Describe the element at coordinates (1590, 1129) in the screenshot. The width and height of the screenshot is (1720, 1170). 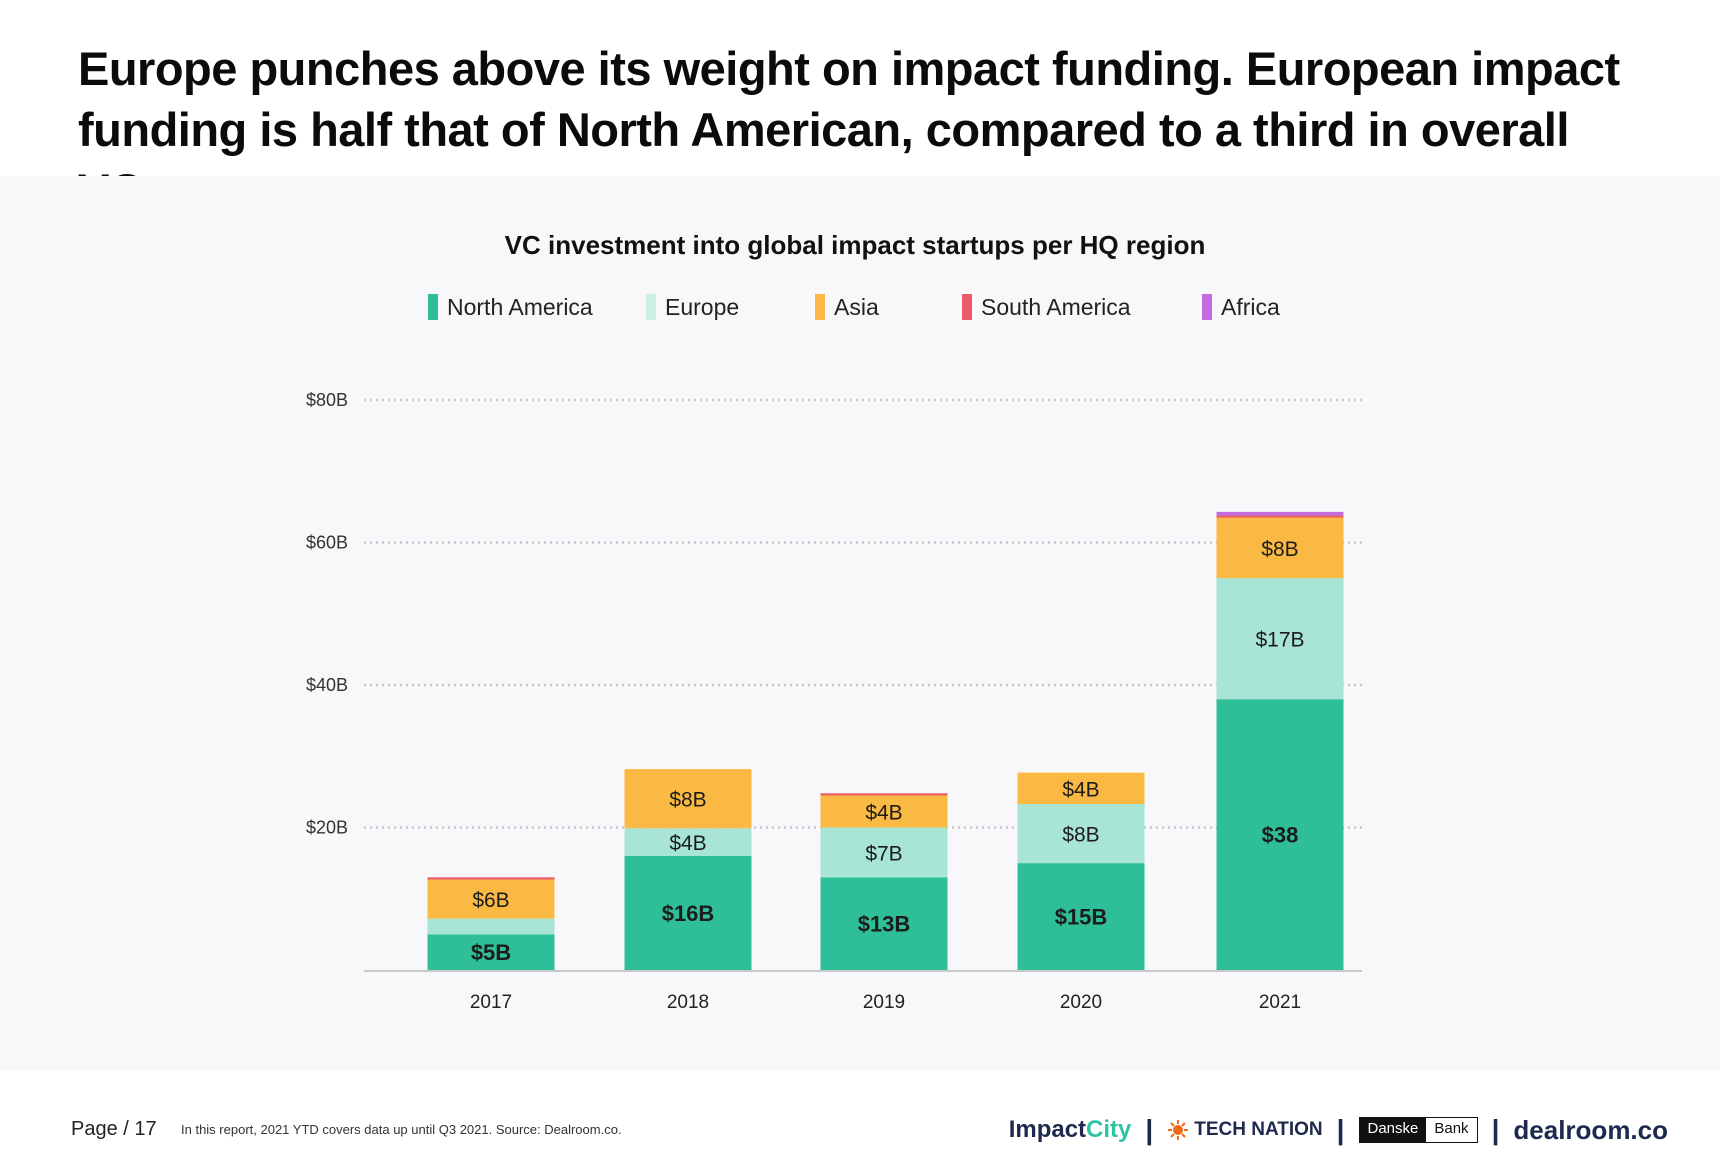
I see `dealroom-logo: dealroom.co` at that location.